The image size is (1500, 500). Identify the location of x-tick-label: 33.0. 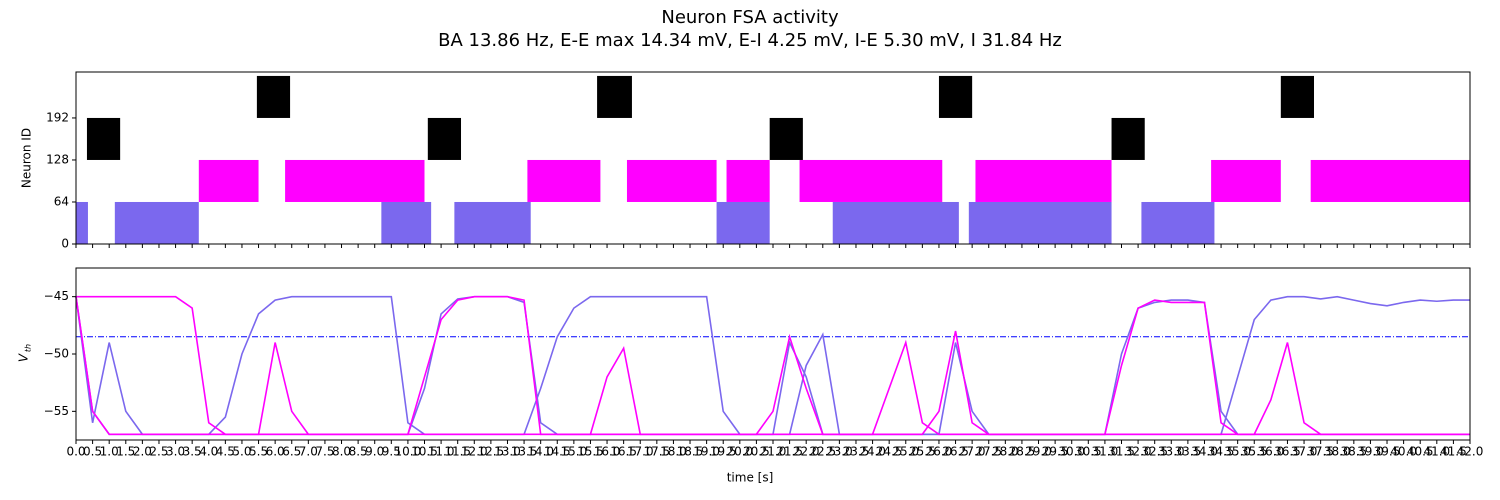
(1171, 452).